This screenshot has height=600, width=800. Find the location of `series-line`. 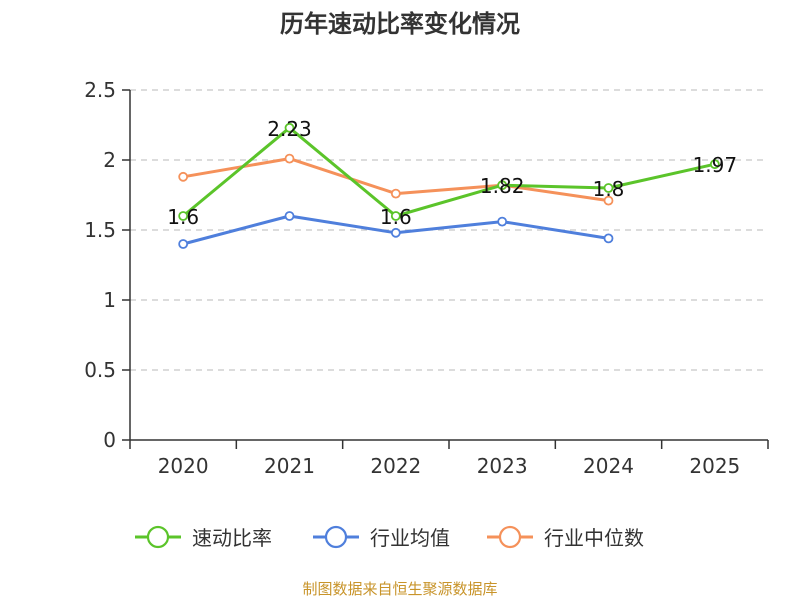

series-line is located at coordinates (449, 172).